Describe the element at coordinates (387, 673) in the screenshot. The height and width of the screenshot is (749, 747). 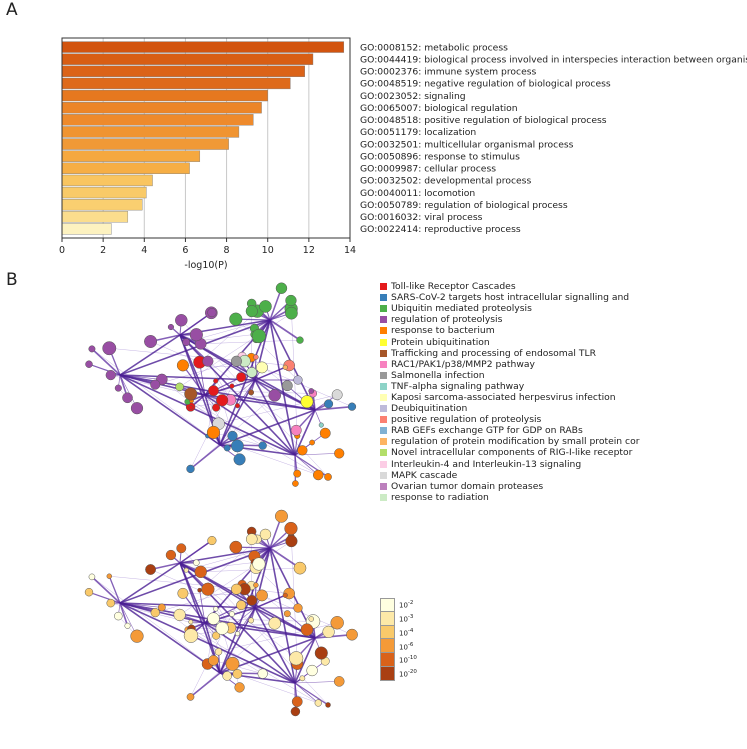
I see `scale-swatch` at that location.